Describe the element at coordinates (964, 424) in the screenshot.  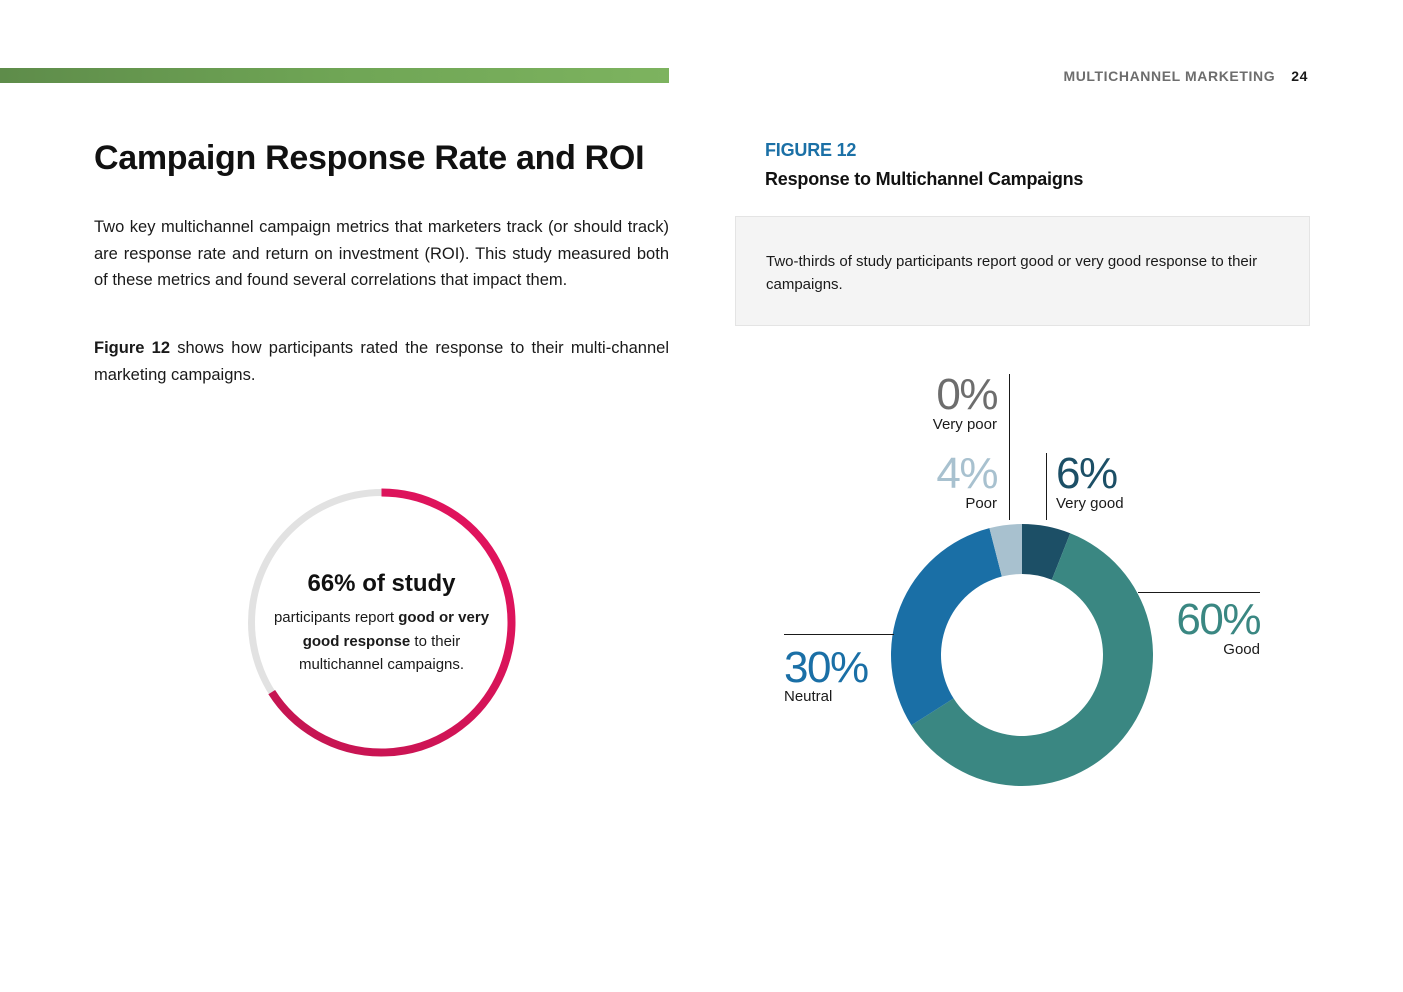
I see `category-label-very-poor: Very poor` at that location.